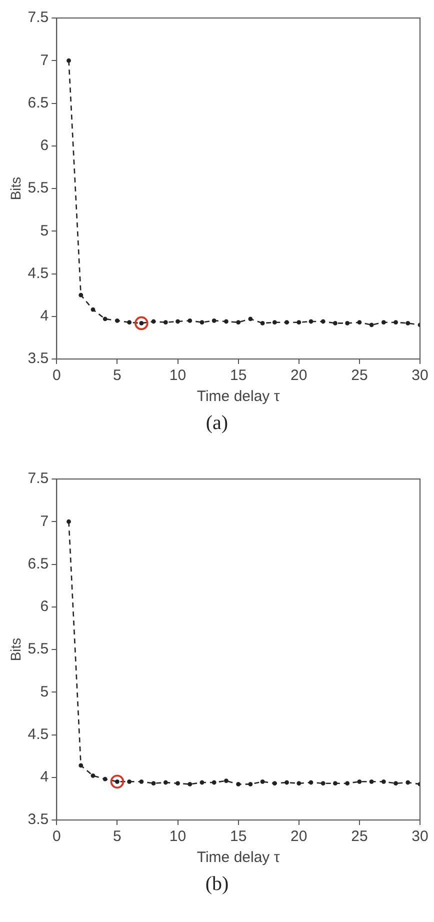 Image resolution: width=434 pixels, height=922 pixels. I want to click on text: (b), so click(217, 884).